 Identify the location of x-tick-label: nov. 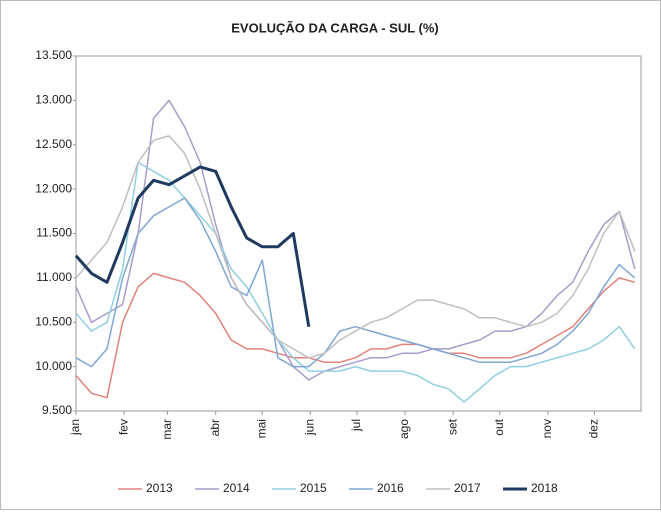
(547, 428).